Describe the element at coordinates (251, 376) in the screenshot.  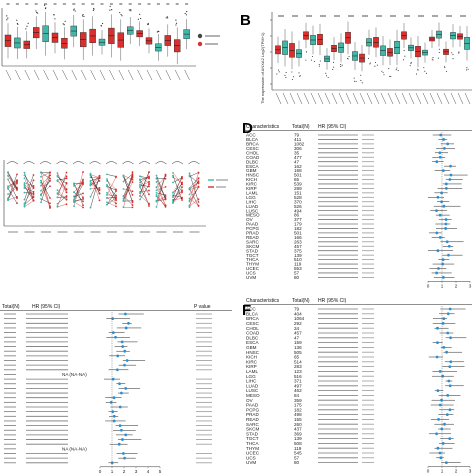
I see `row-label: LGG` at that location.